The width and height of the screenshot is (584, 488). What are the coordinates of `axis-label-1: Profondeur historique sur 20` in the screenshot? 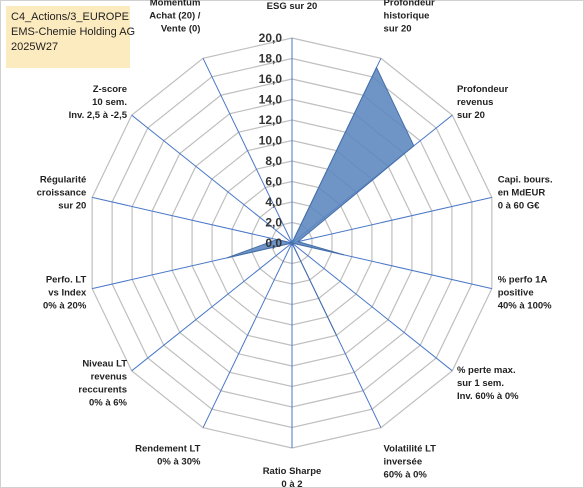 It's located at (409, 17).